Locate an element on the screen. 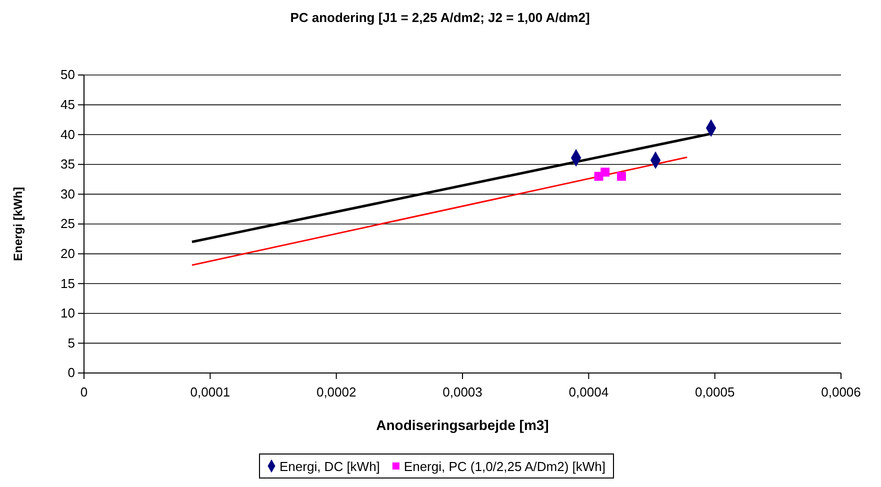 The width and height of the screenshot is (881, 487). chart-title: PC anodering [J1 = 2,25 A/dm2; J2 = 1,00 A/dm2] is located at coordinates (440, 17).